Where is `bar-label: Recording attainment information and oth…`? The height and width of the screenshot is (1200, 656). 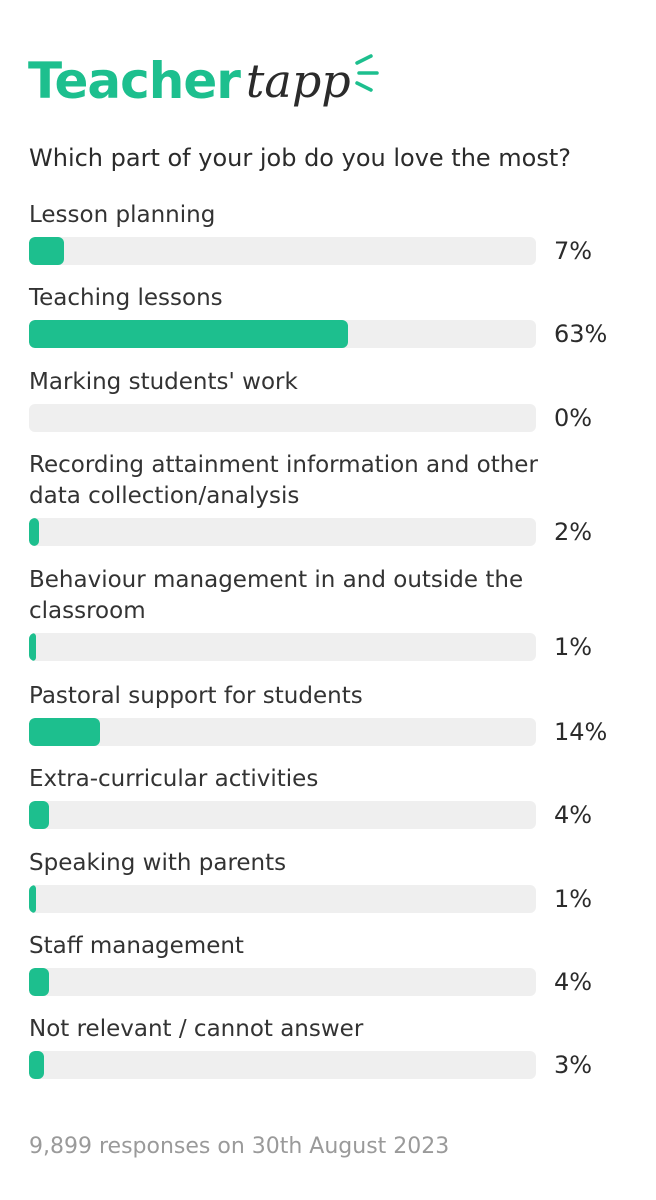 bar-label: Recording attainment information and oth… is located at coordinates (283, 480).